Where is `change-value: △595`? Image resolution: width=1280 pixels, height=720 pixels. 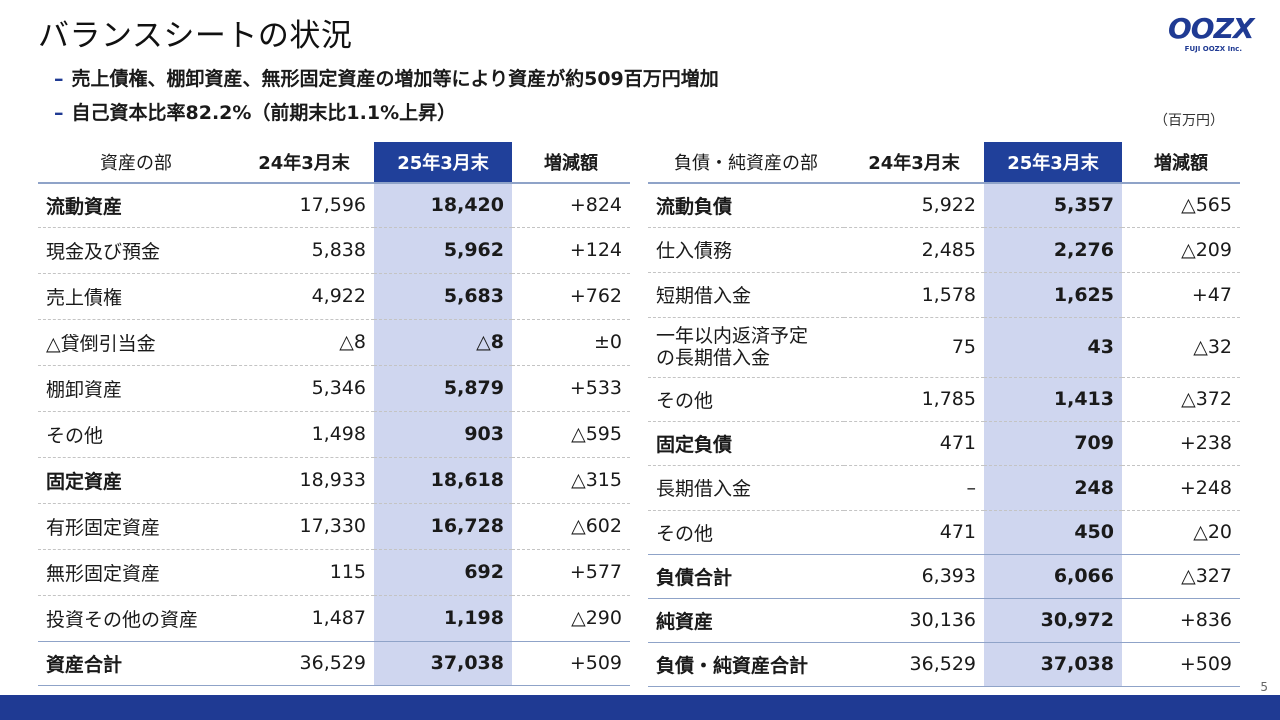 change-value: △595 is located at coordinates (571, 434).